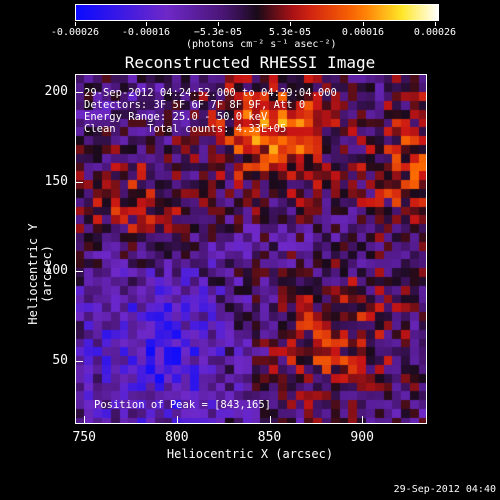  Describe the element at coordinates (183, 405) in the screenshot. I see `peak-position-text: Position of Peak = [843,165]` at that location.